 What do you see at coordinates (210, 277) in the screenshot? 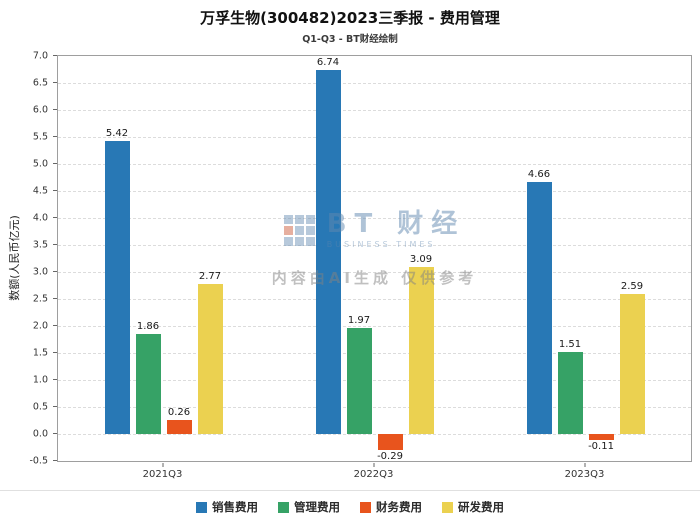
I see `bar-value-label: 2.77` at bounding box center [210, 277].